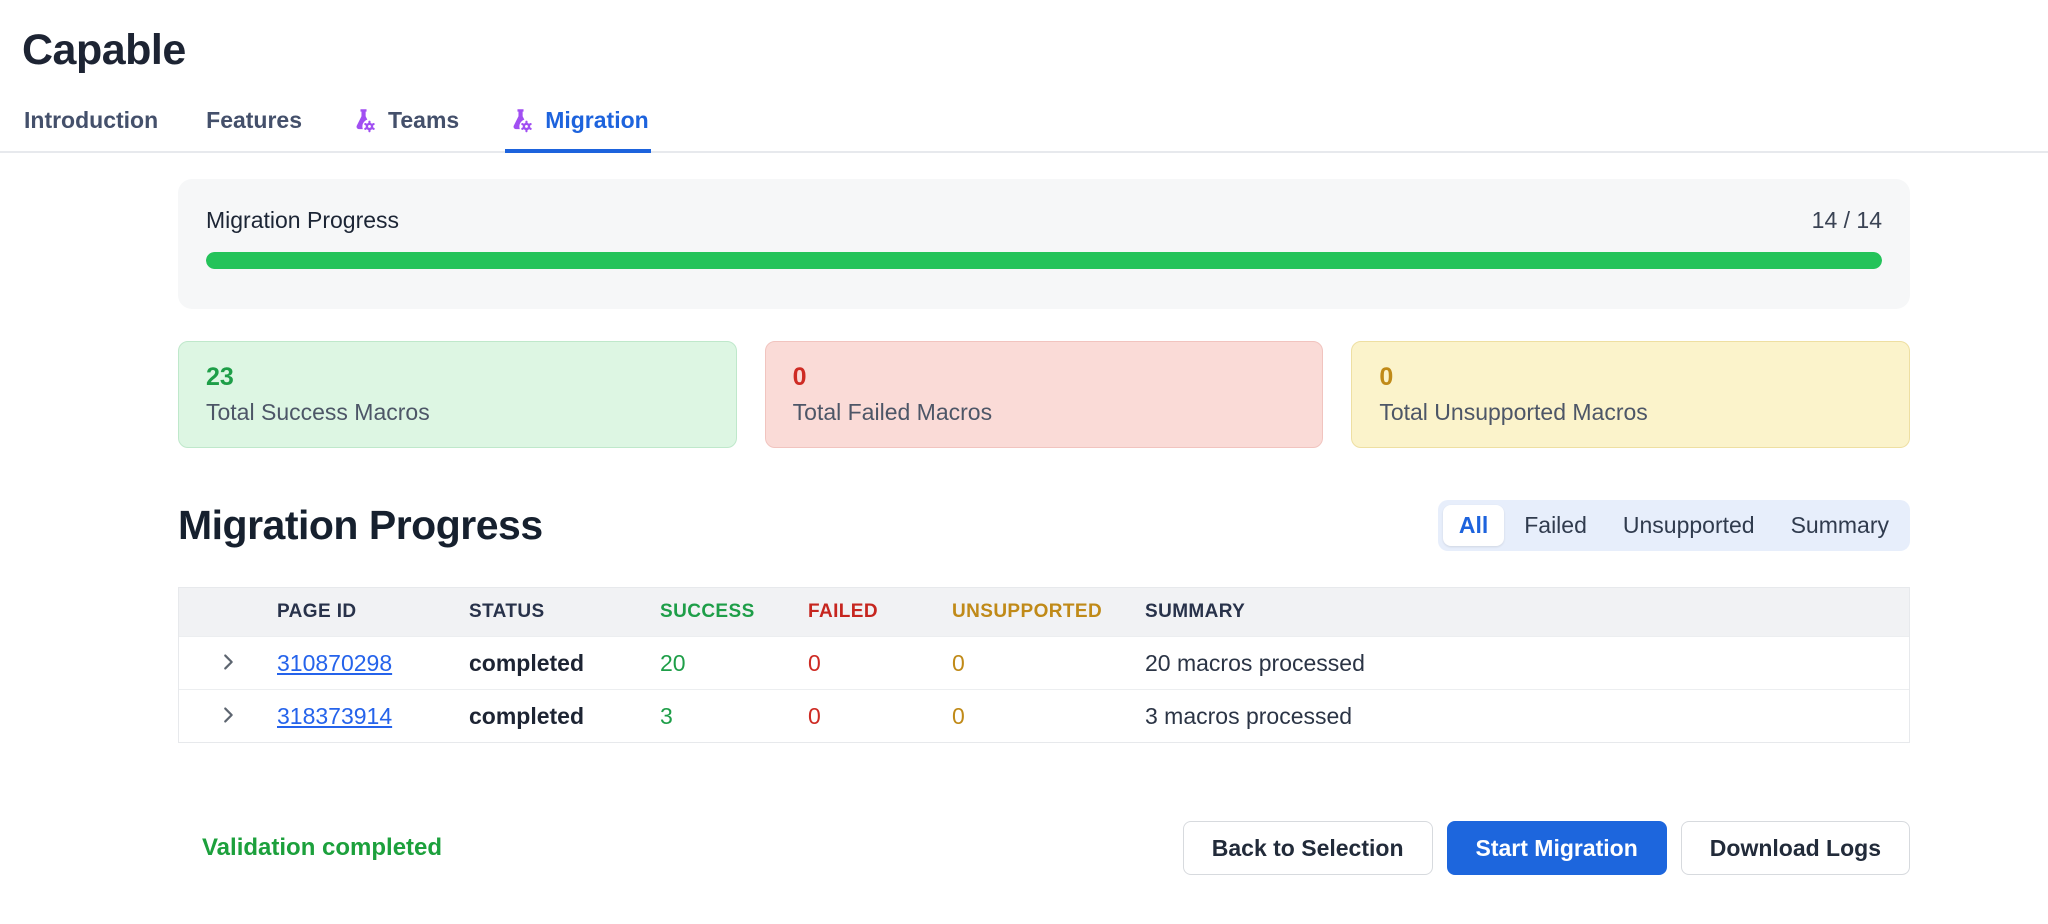 The height and width of the screenshot is (924, 2048). I want to click on col-header-page-id: PAGE ID, so click(317, 611).